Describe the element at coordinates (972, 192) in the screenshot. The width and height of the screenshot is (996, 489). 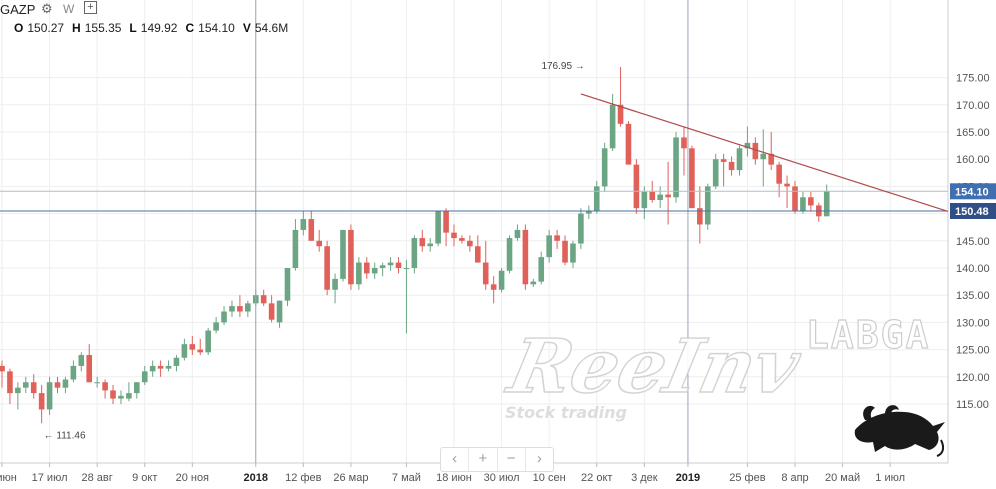
I see `last-close-price-label: 154.10` at that location.